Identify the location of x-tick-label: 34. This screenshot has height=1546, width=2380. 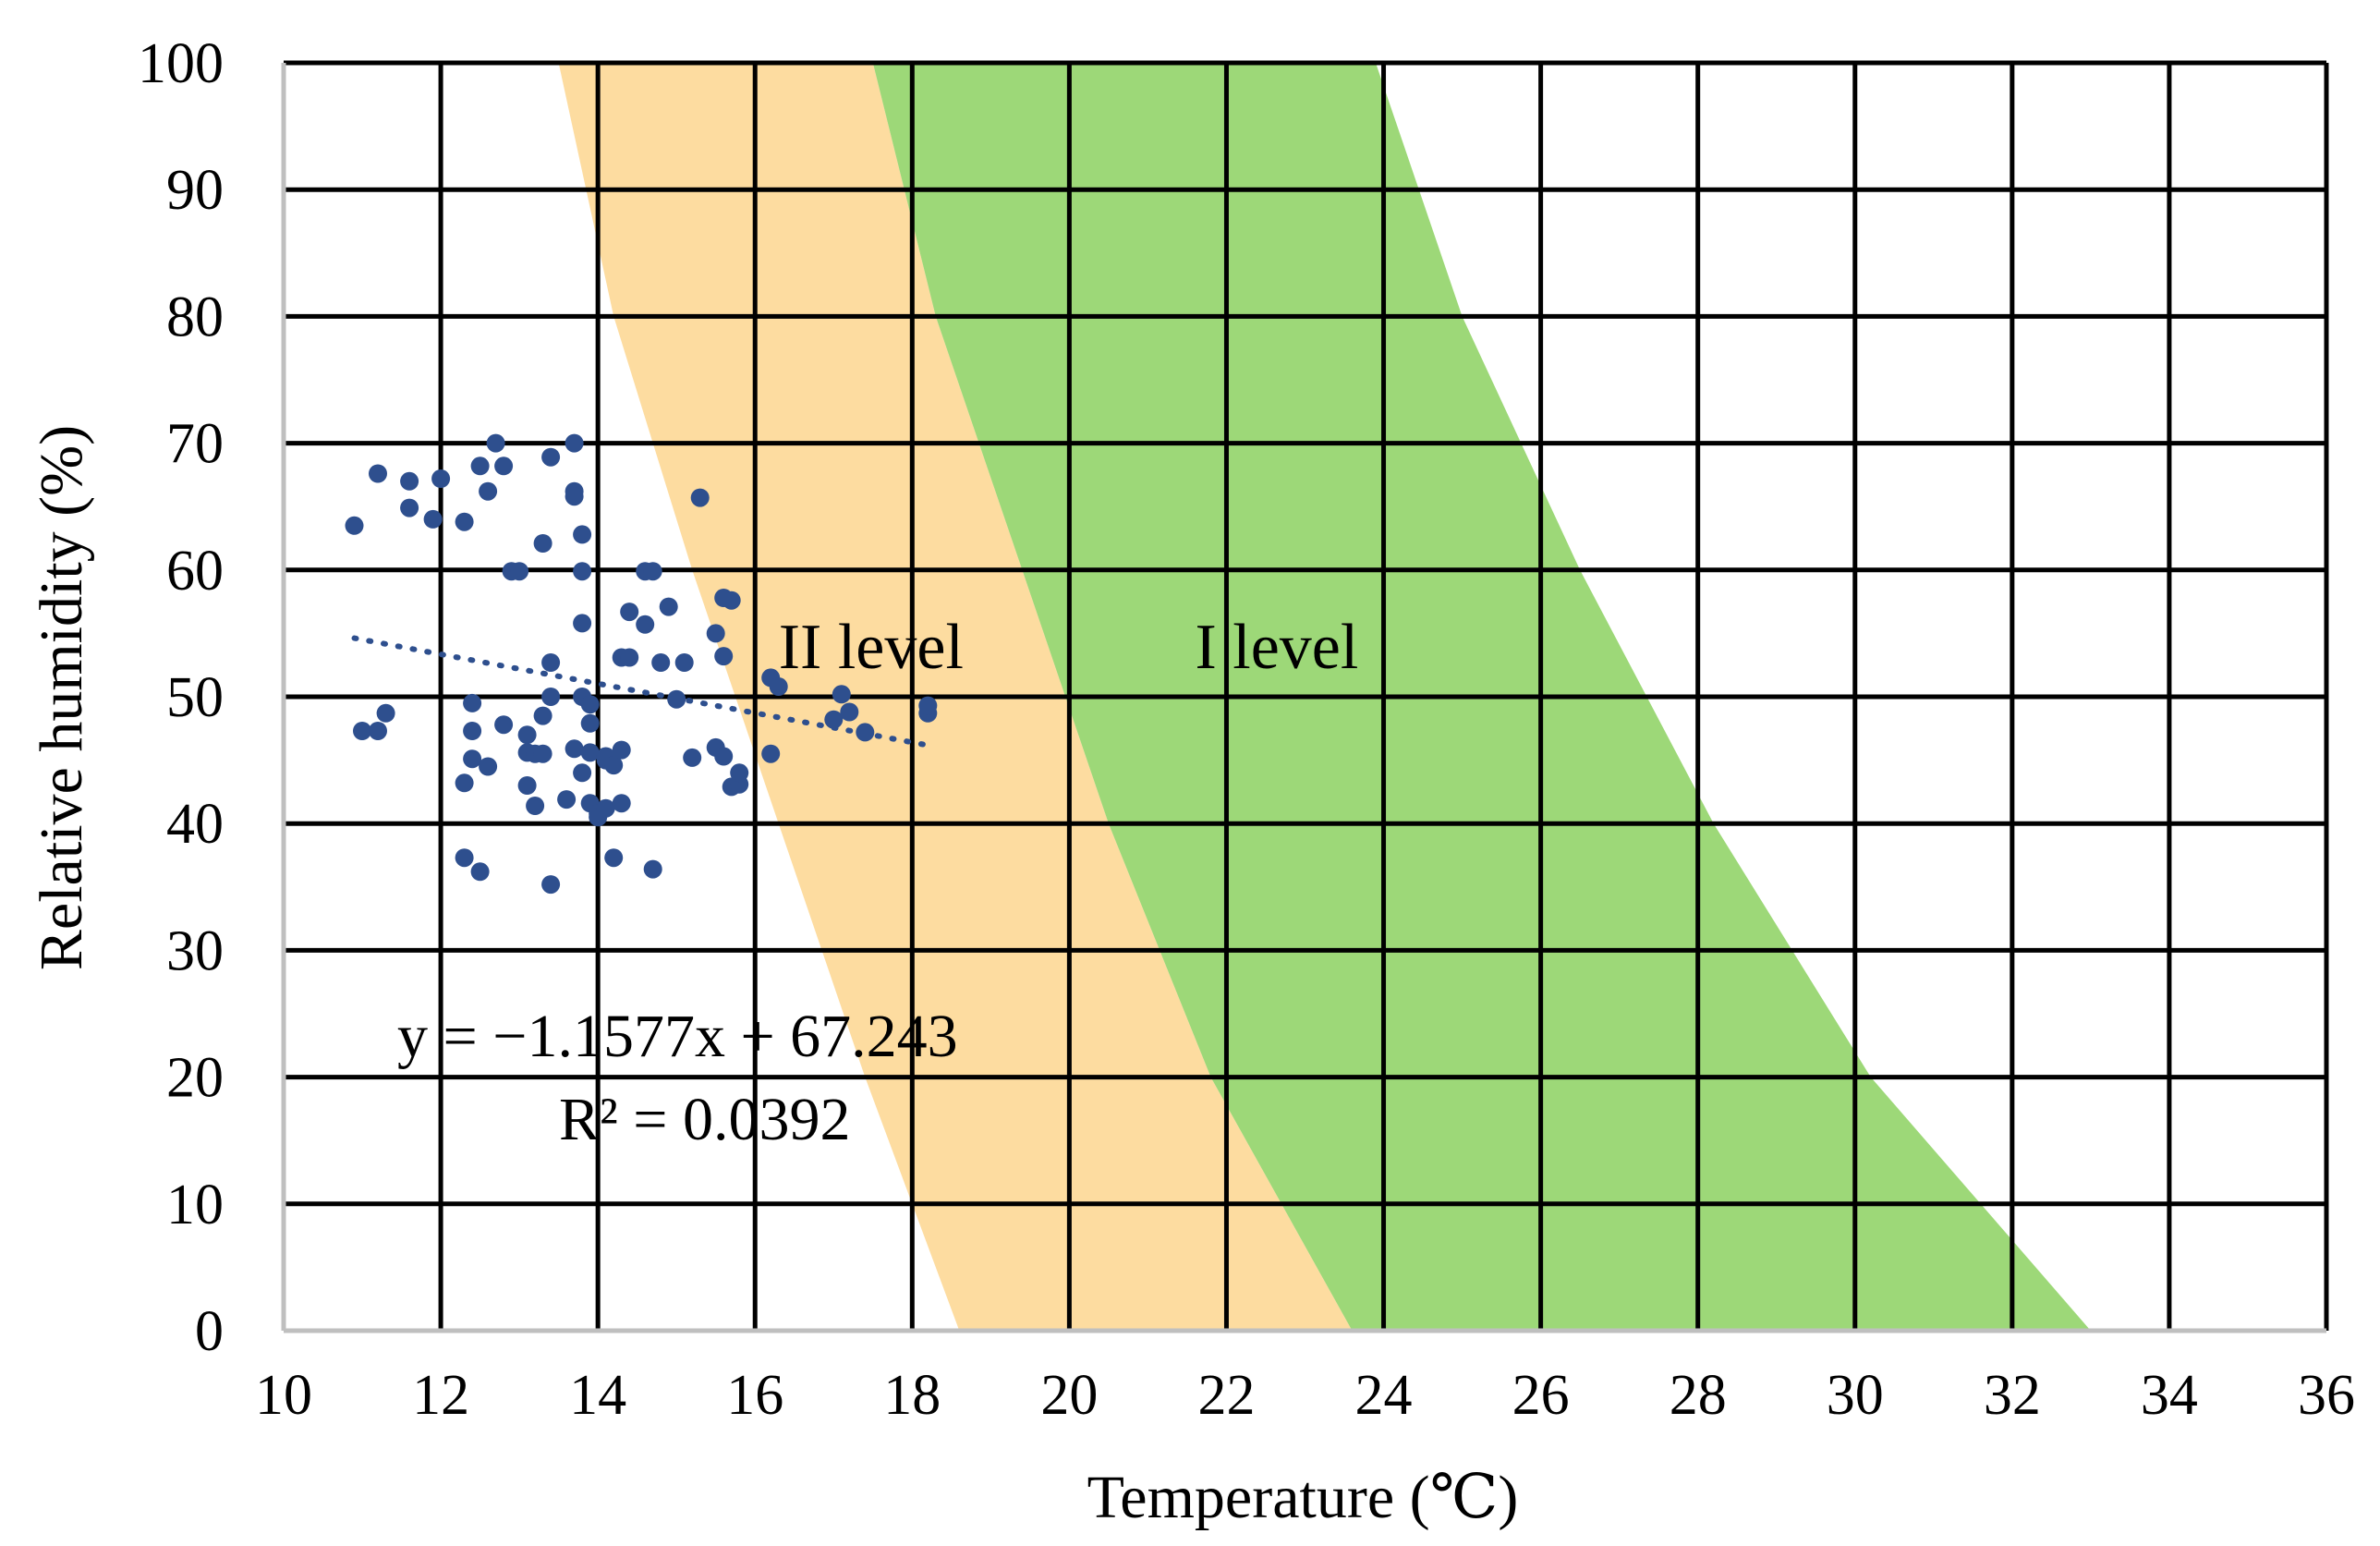
(2169, 1395).